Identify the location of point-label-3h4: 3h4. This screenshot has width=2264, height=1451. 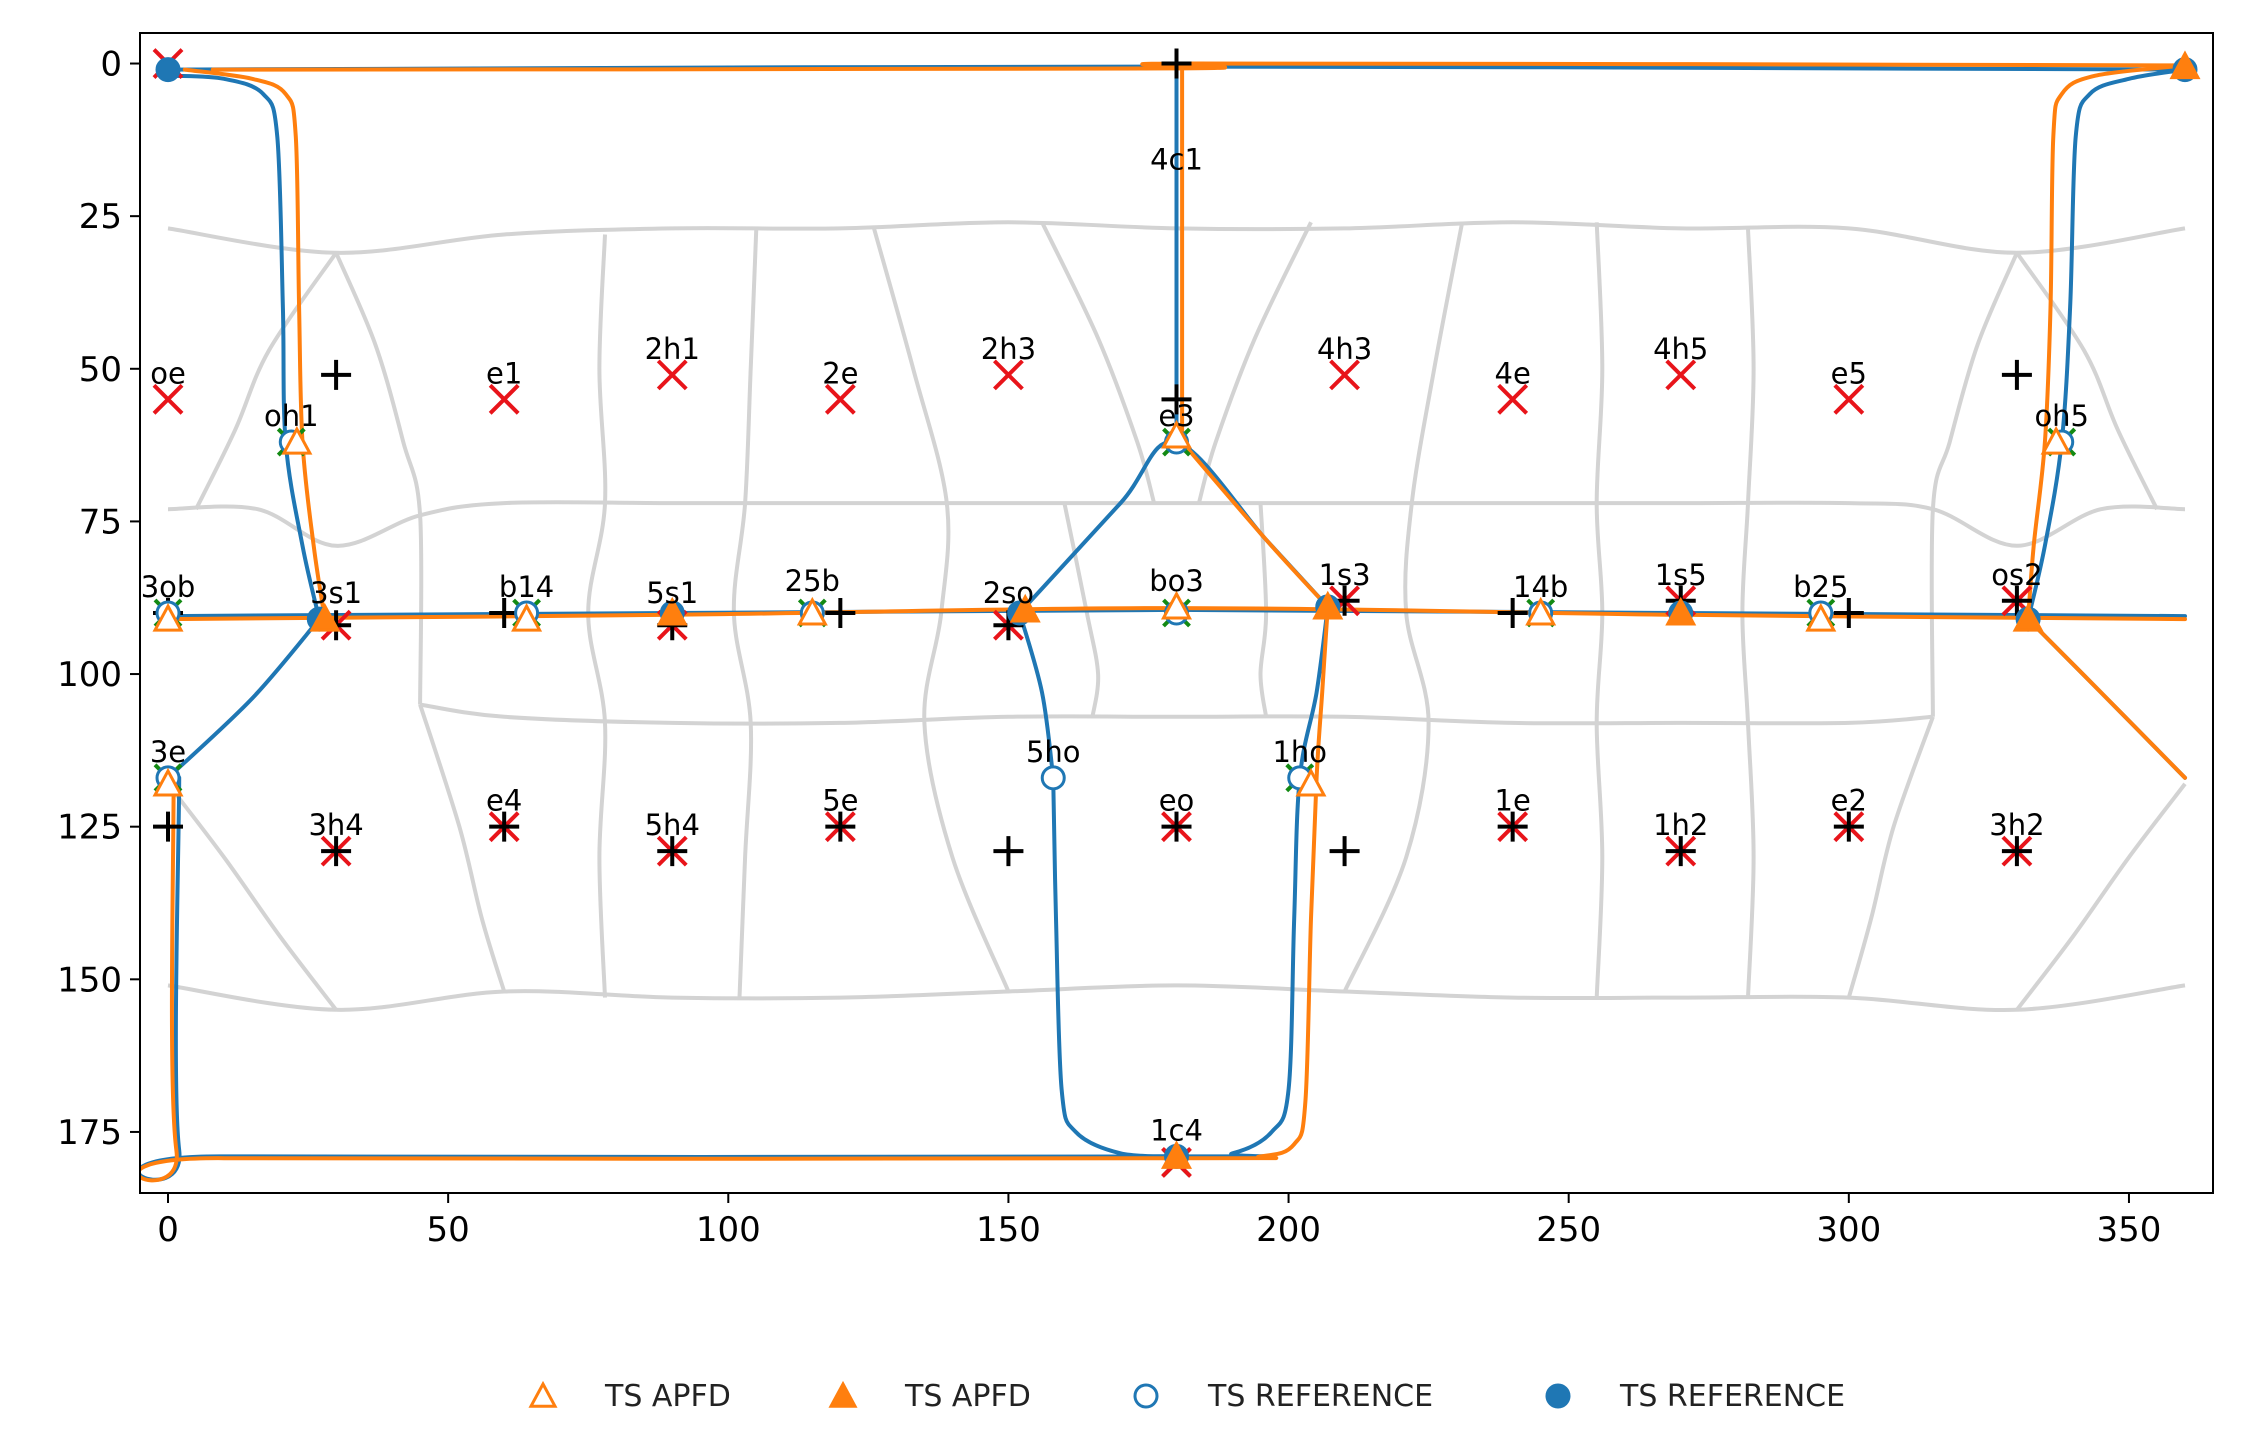
(335, 825).